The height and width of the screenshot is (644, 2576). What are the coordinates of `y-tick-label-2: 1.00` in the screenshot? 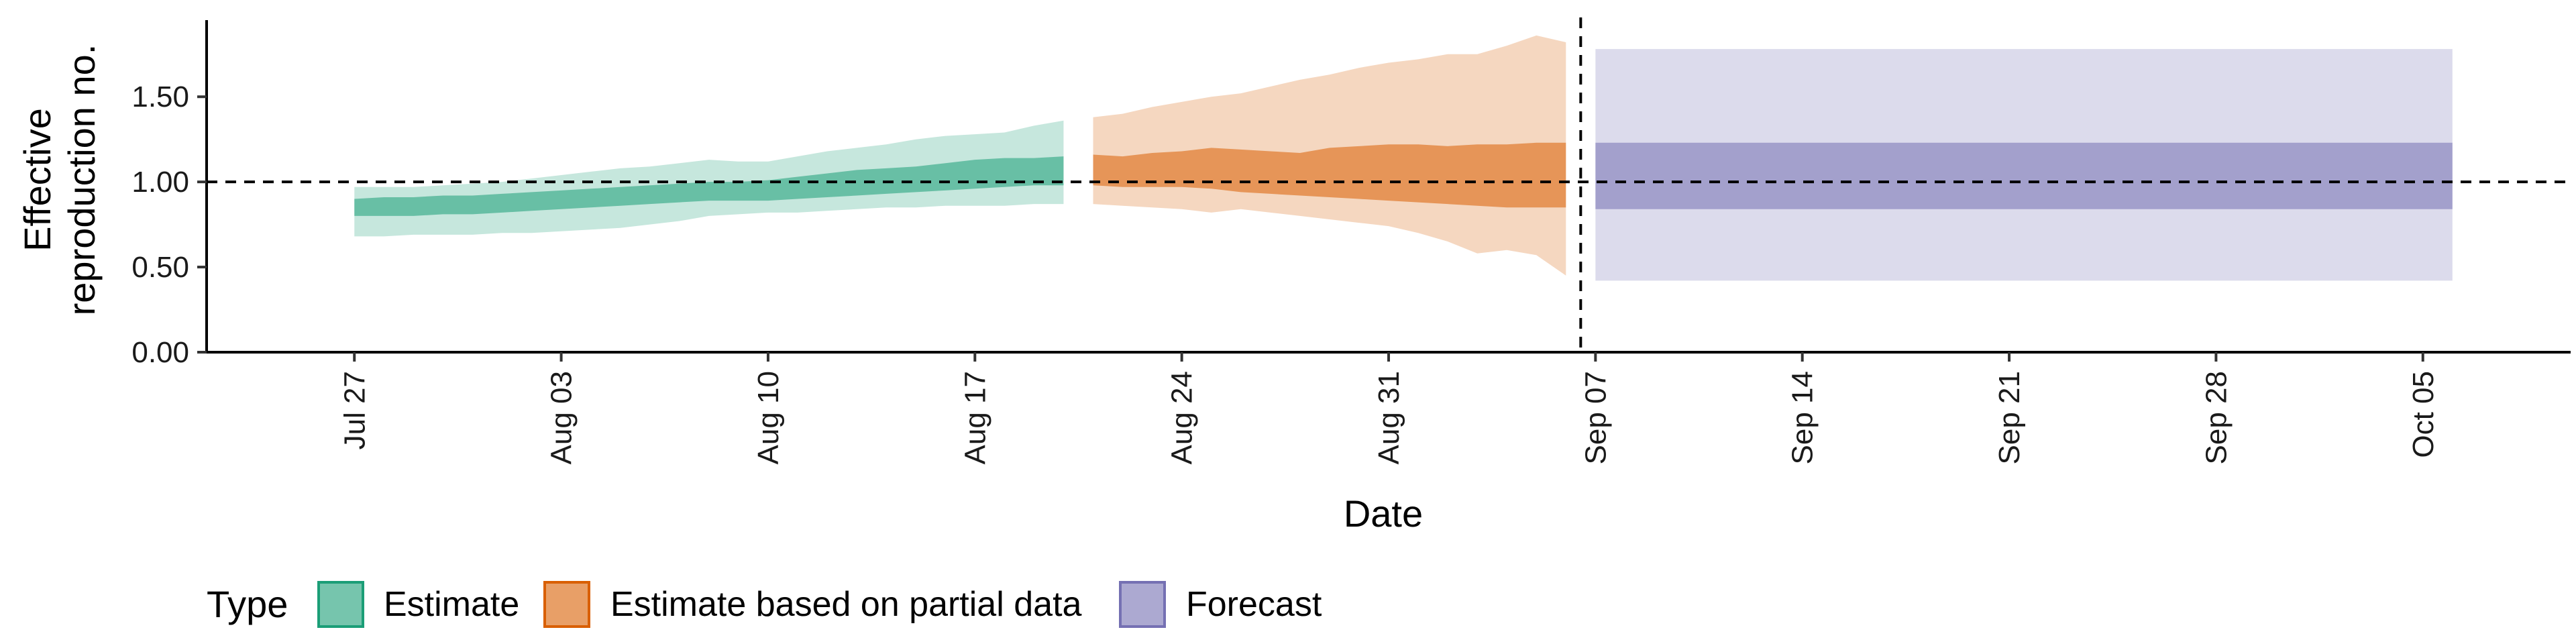 It's located at (160, 182).